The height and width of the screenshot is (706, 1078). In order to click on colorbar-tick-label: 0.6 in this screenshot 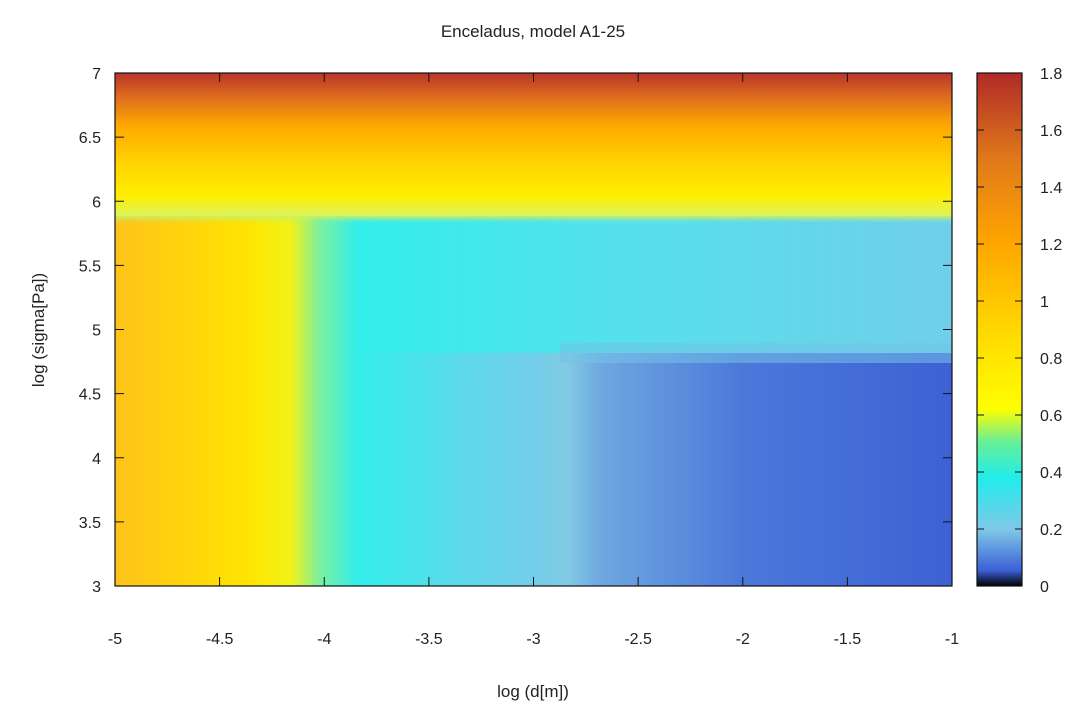, I will do `click(1051, 416)`.